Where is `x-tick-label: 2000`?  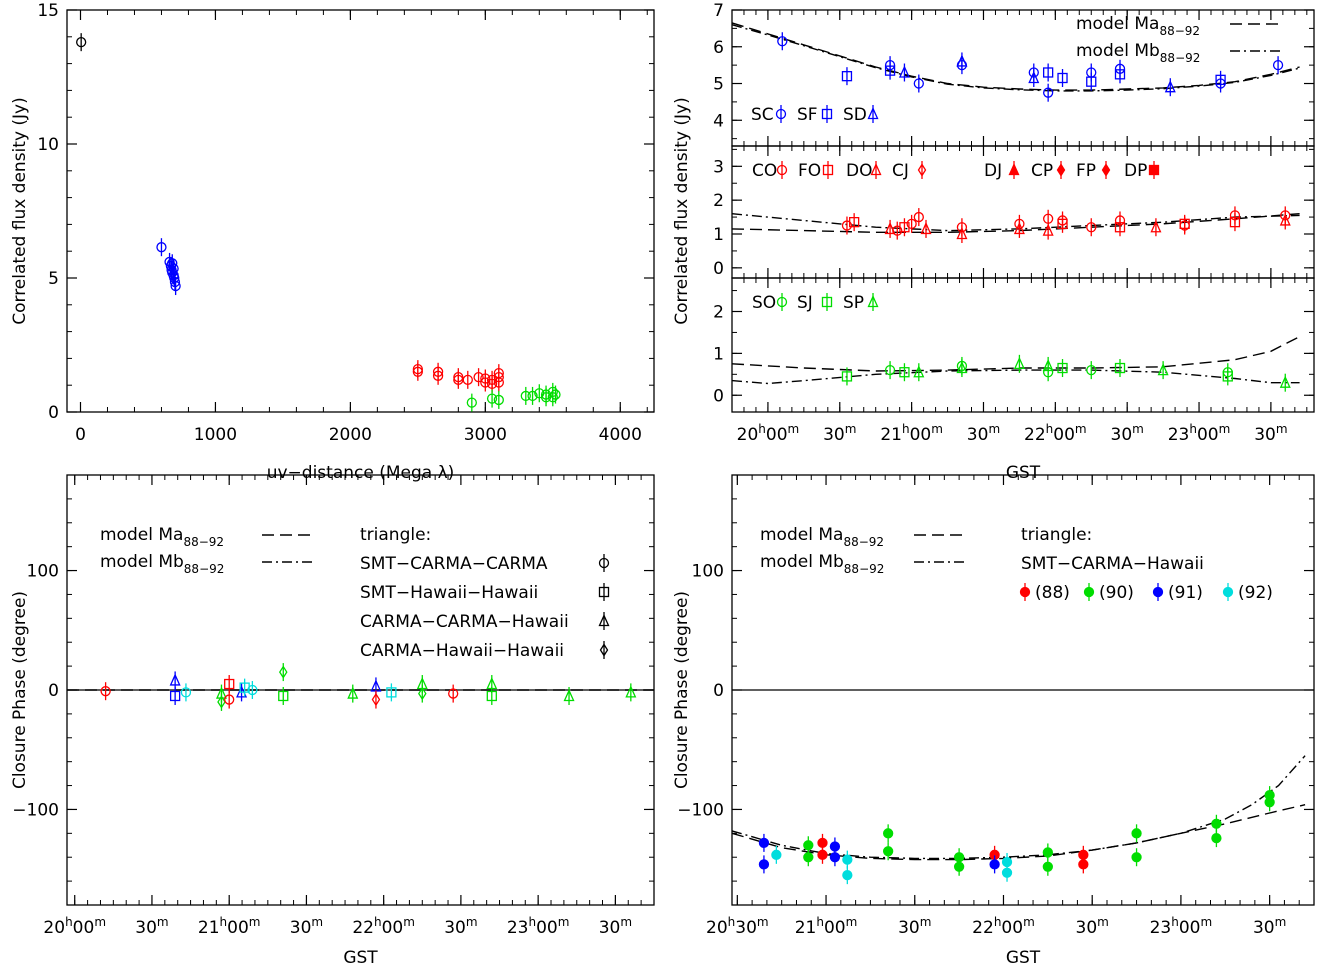 x-tick-label: 2000 is located at coordinates (350, 435).